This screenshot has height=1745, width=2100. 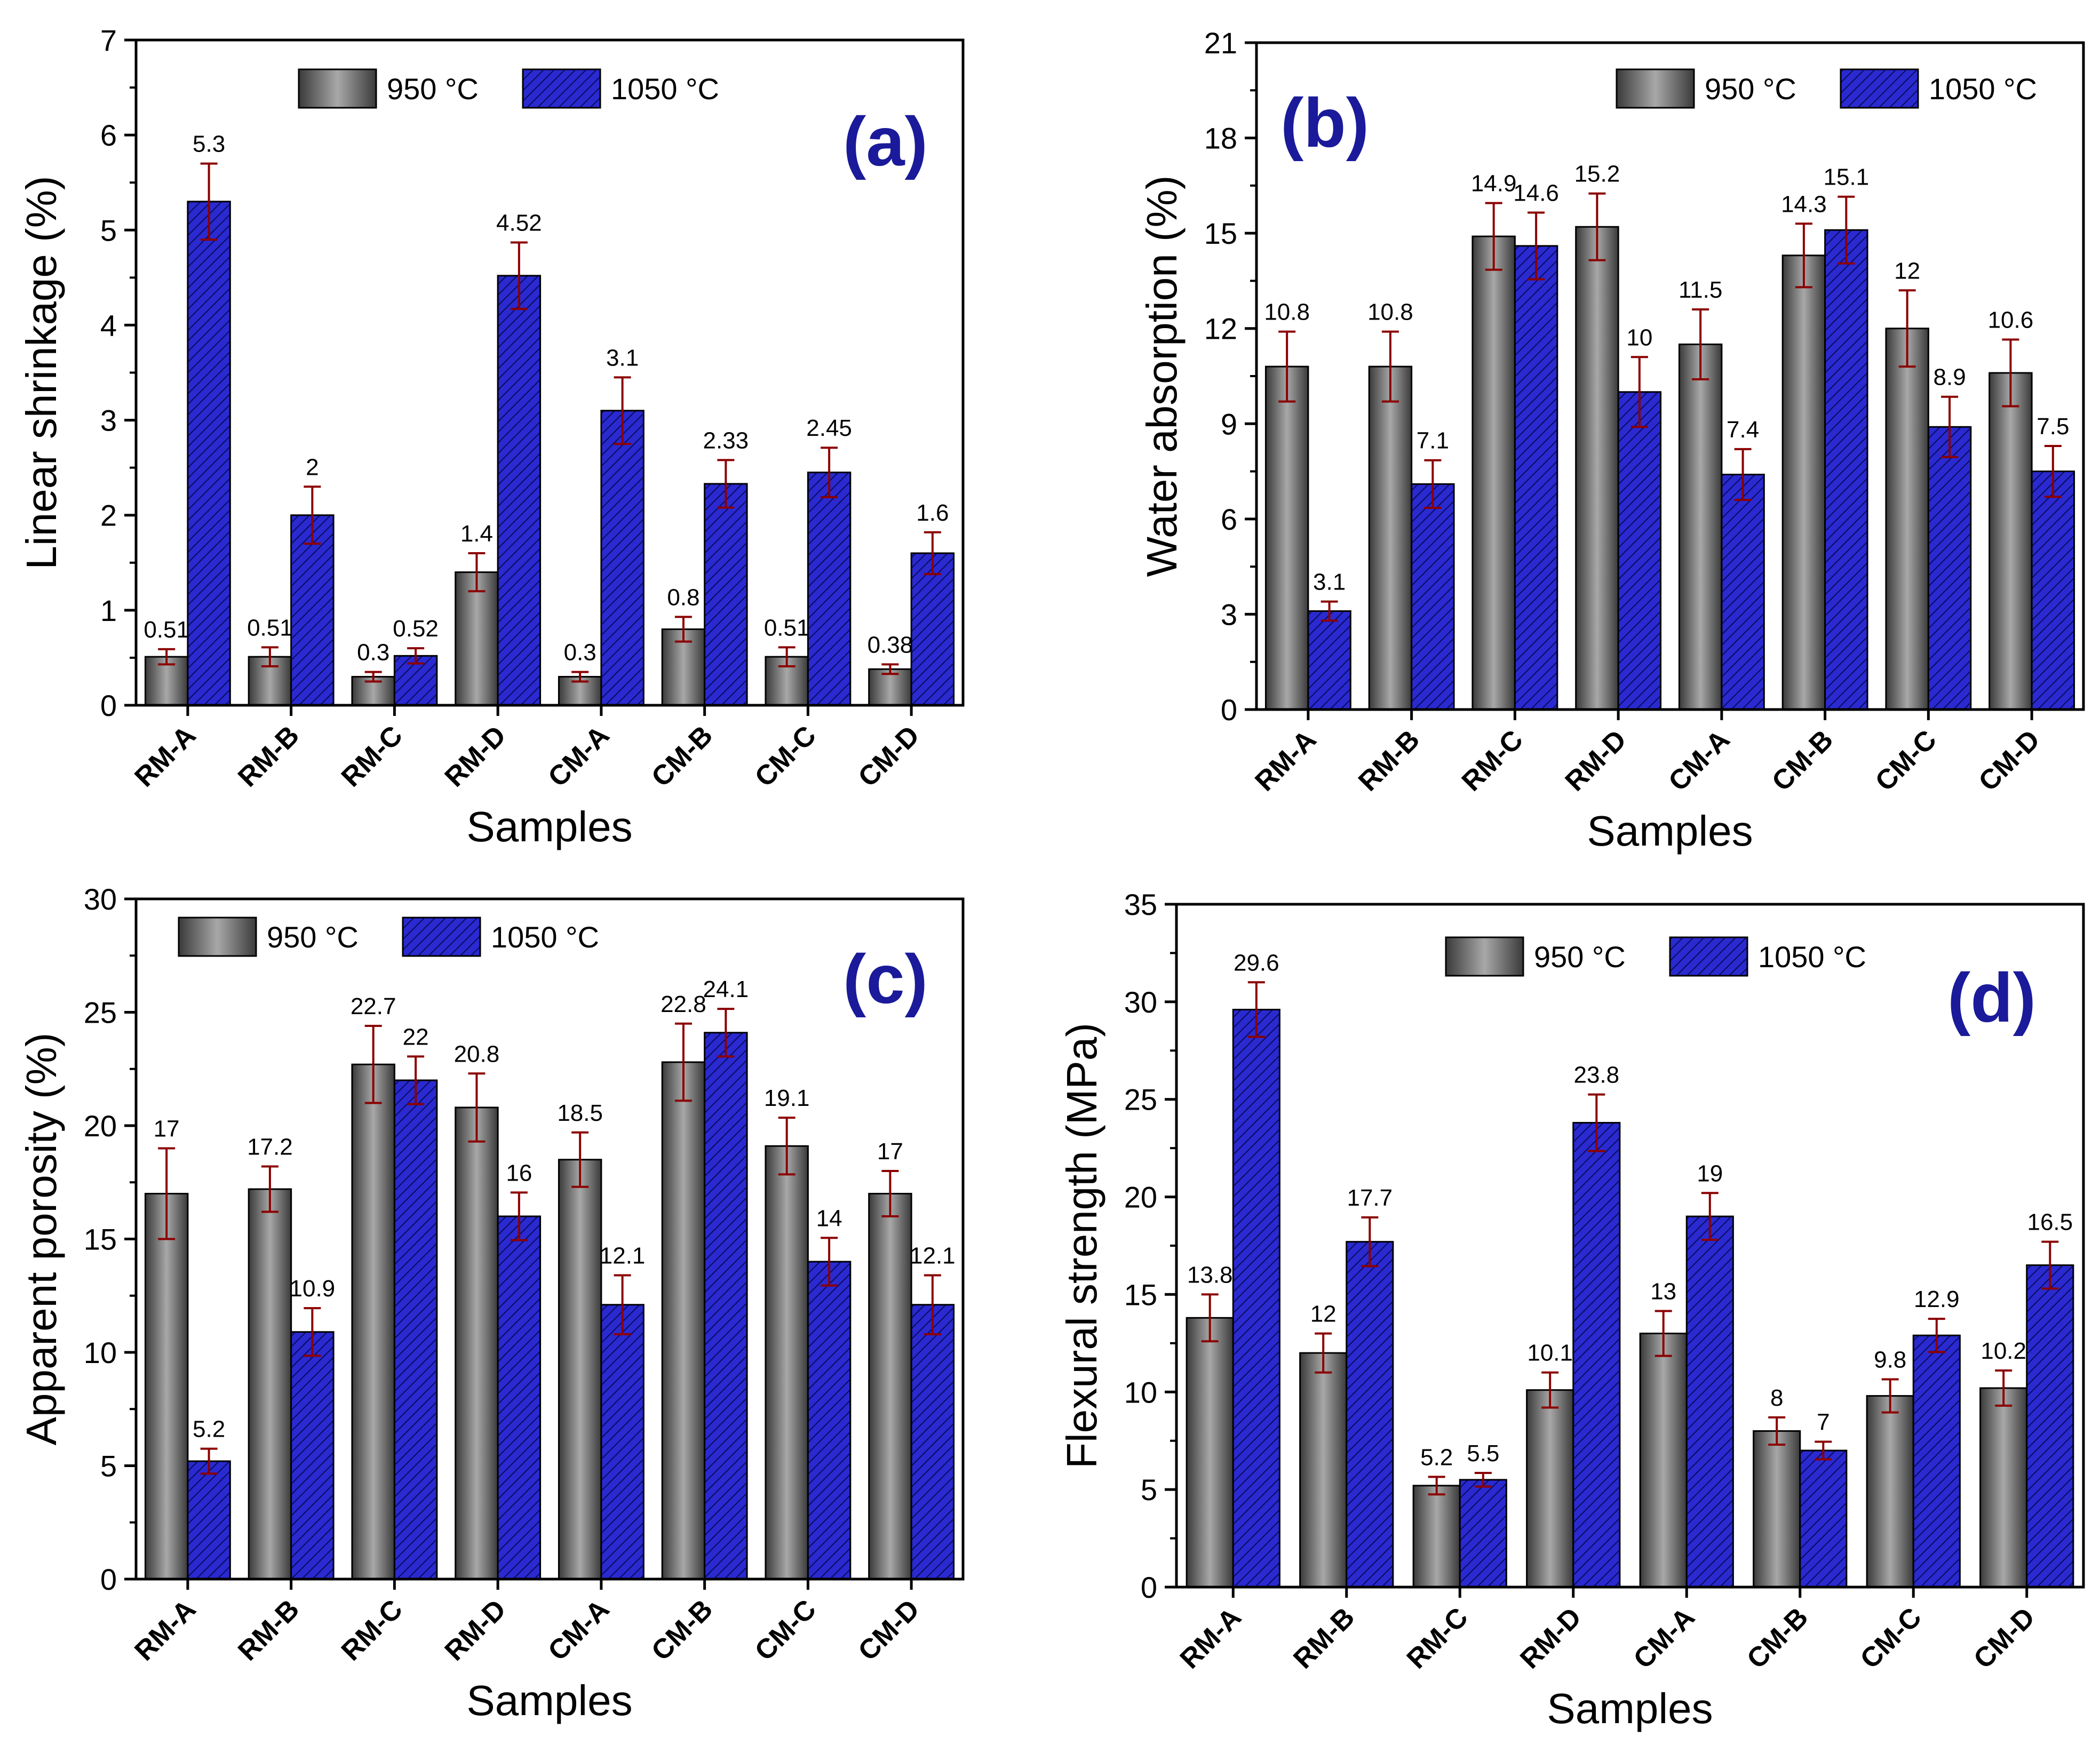 What do you see at coordinates (477, 534) in the screenshot?
I see `data-label: 1.4` at bounding box center [477, 534].